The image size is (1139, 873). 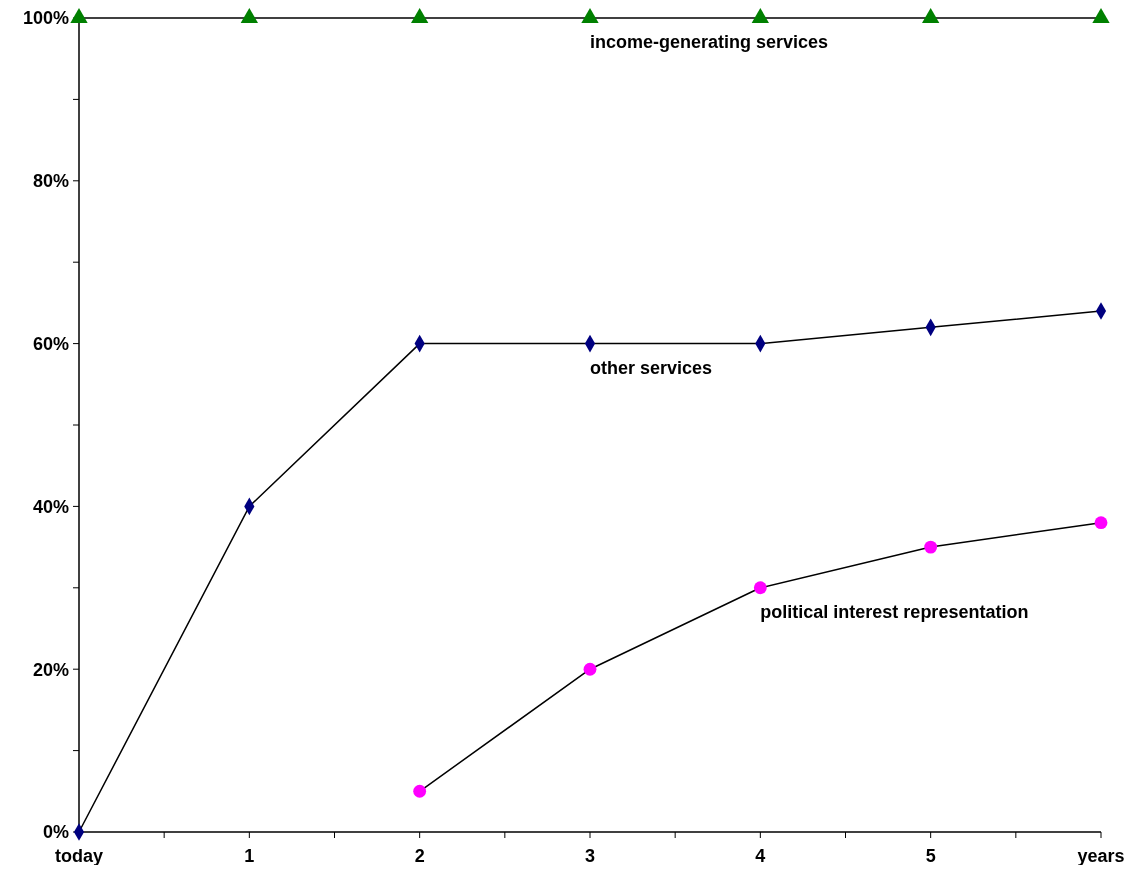 I want to click on x-tick-label: 4, so click(x=760, y=856).